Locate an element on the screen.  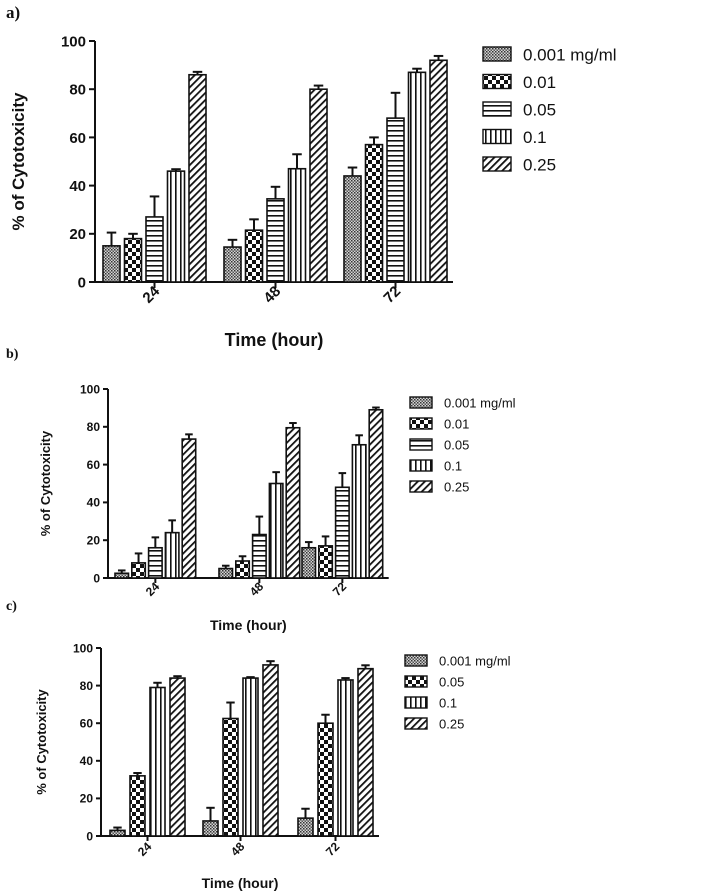
x-tick-label: 48 is located at coordinates (272, 295).